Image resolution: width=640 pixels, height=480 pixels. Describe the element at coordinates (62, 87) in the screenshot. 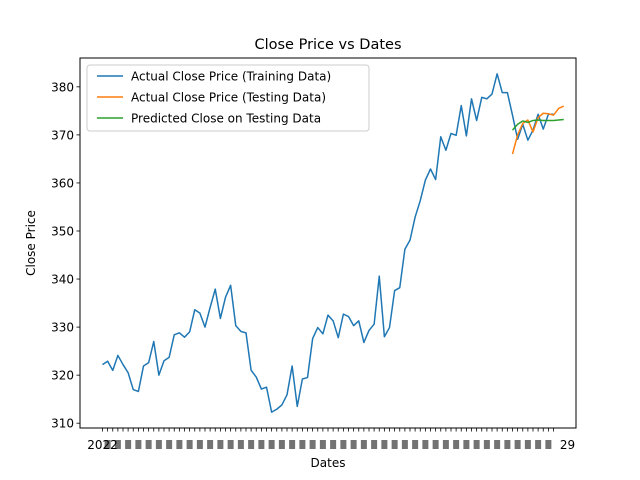

I see `y-tick-label: 380` at that location.